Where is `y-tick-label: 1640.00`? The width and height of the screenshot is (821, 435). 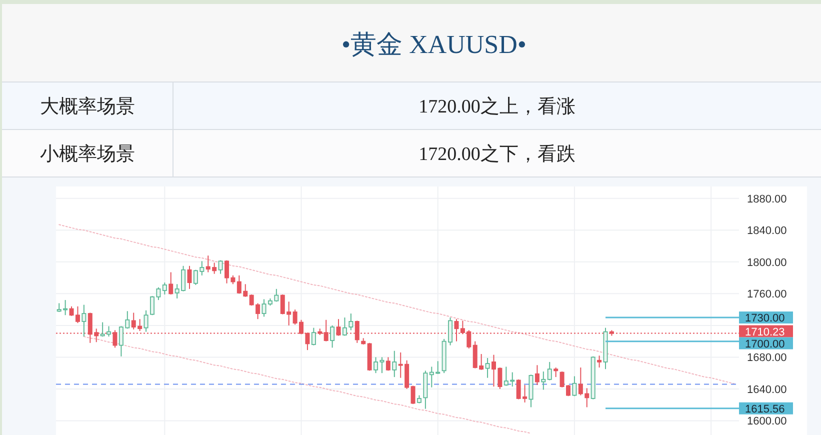
y-tick-label: 1640.00 is located at coordinates (767, 390).